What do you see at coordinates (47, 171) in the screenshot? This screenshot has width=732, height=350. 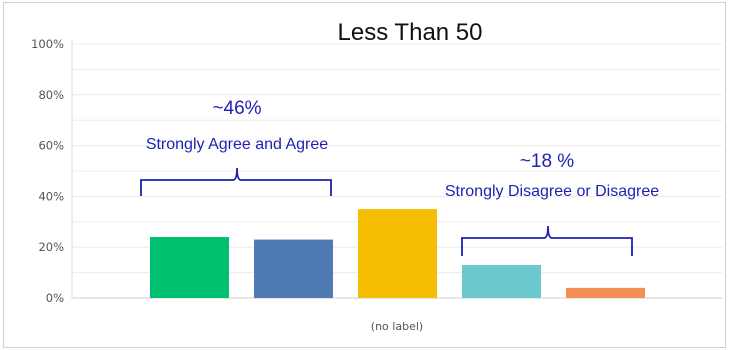 I see `y-tick-labels: 0% 20% 40% 60% 80% 100%` at bounding box center [47, 171].